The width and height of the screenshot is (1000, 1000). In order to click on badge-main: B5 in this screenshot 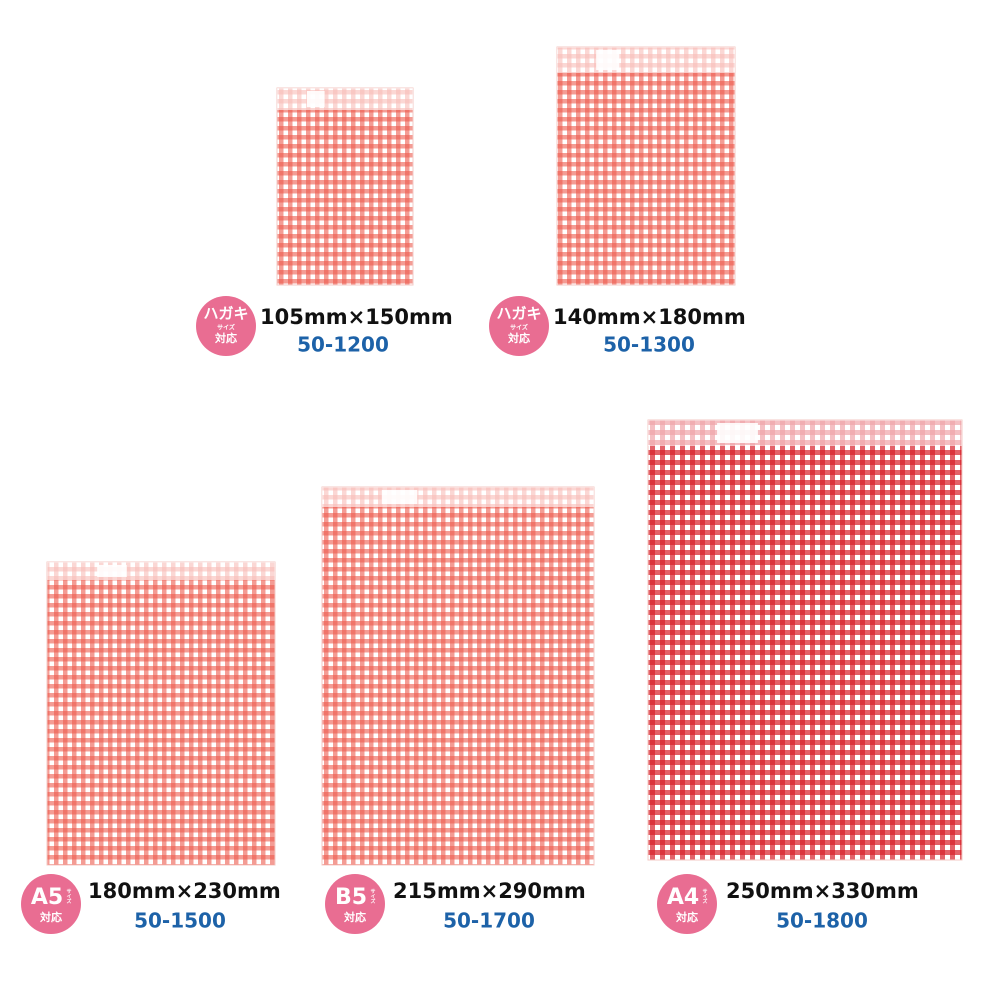, I will do `click(351, 897)`.